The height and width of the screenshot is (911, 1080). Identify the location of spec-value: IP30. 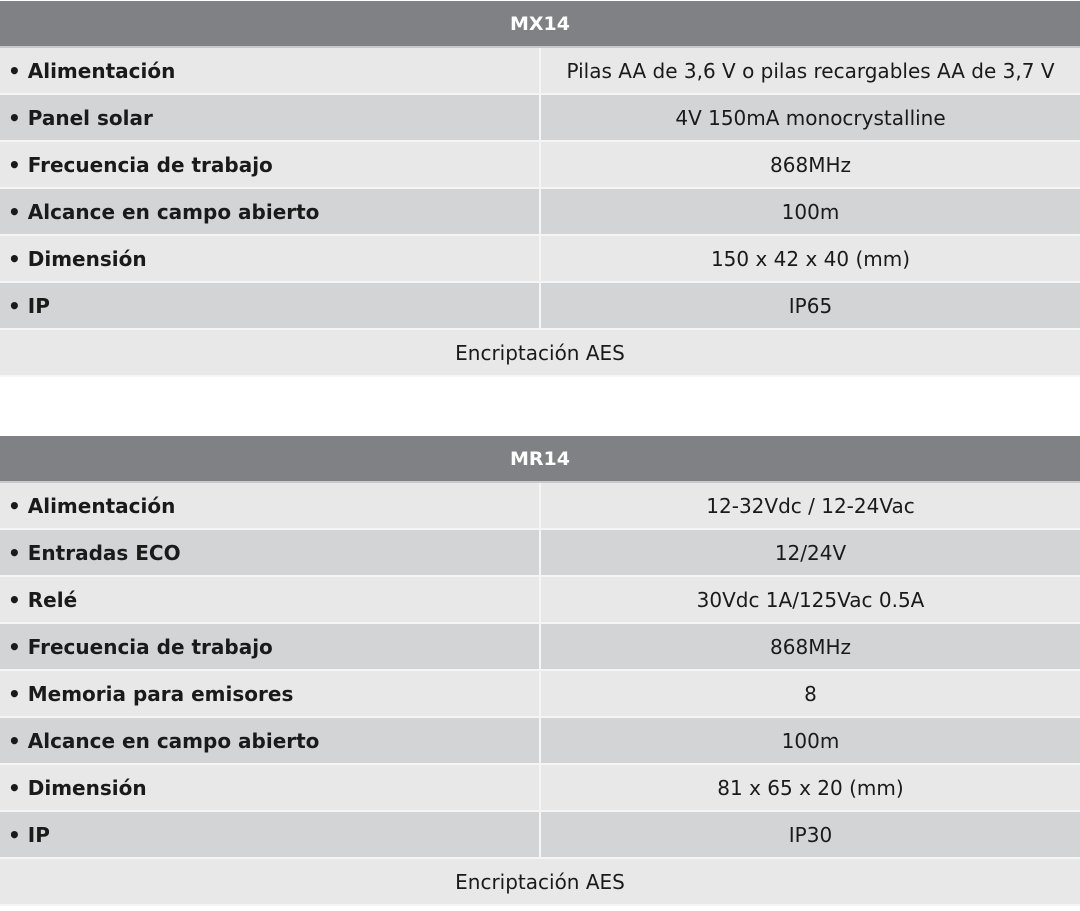
(810, 835).